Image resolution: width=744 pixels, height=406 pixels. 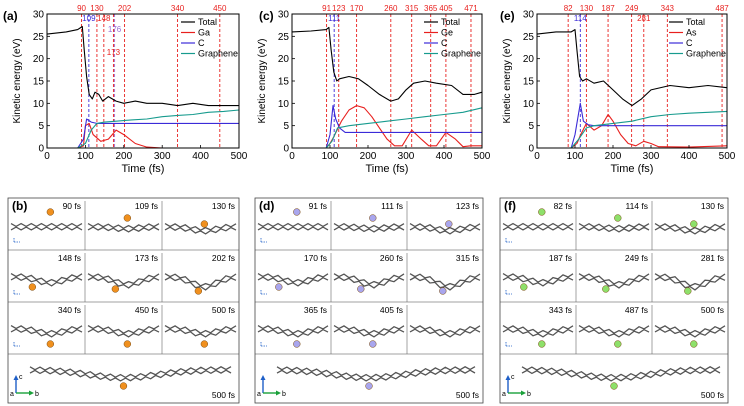 I want to click on x-tick-label: 500, so click(x=239, y=156).